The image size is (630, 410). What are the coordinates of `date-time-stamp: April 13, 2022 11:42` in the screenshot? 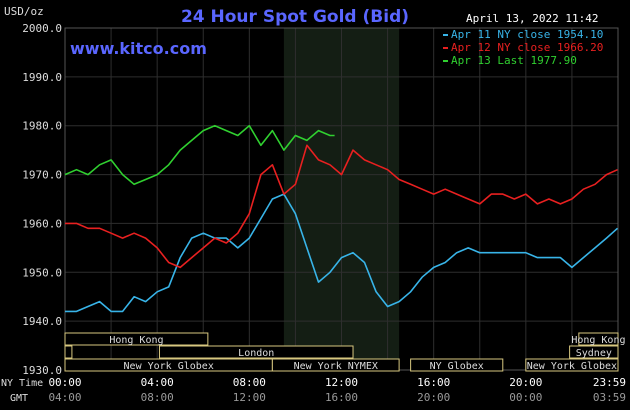 It's located at (532, 18).